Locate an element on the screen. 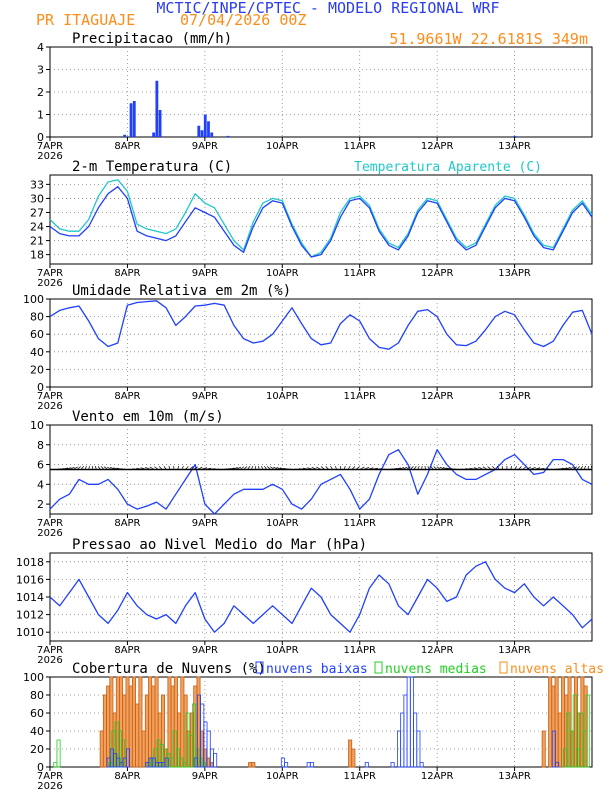  station-location: 51.9661W 22.6181S 349m is located at coordinates (488, 39).